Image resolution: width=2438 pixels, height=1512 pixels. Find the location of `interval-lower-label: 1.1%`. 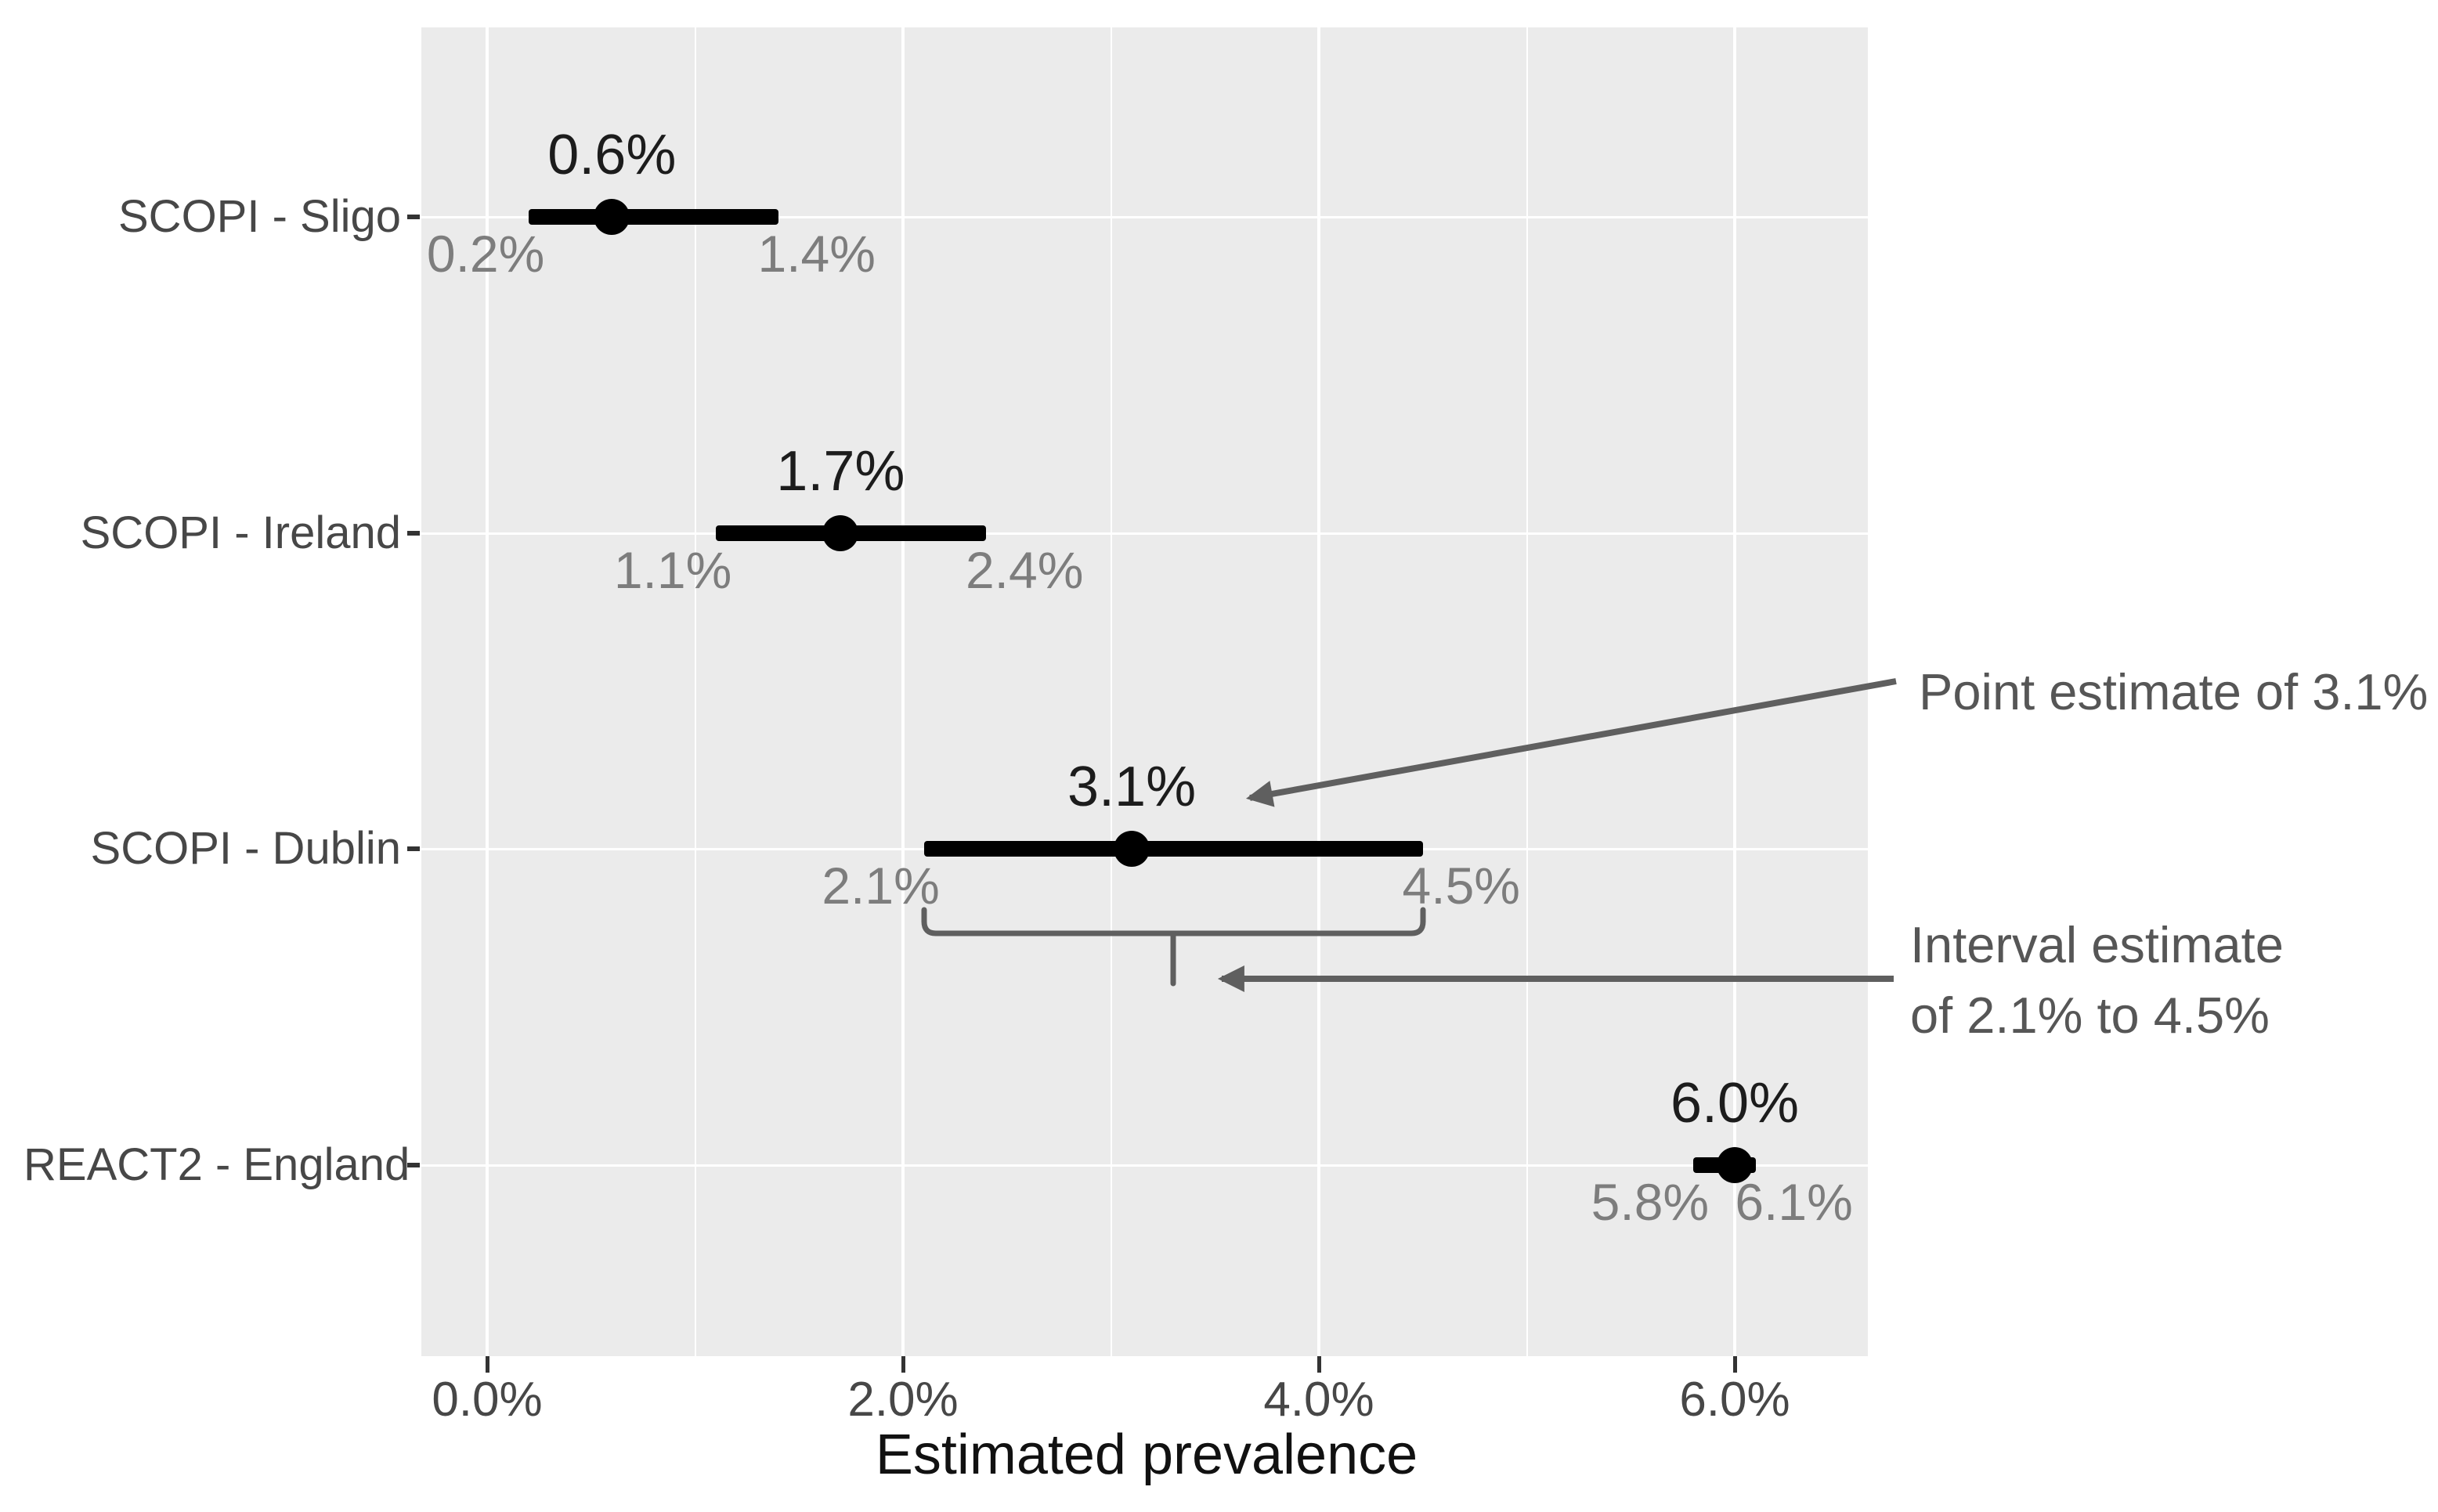

interval-lower-label: 1.1% is located at coordinates (672, 570).